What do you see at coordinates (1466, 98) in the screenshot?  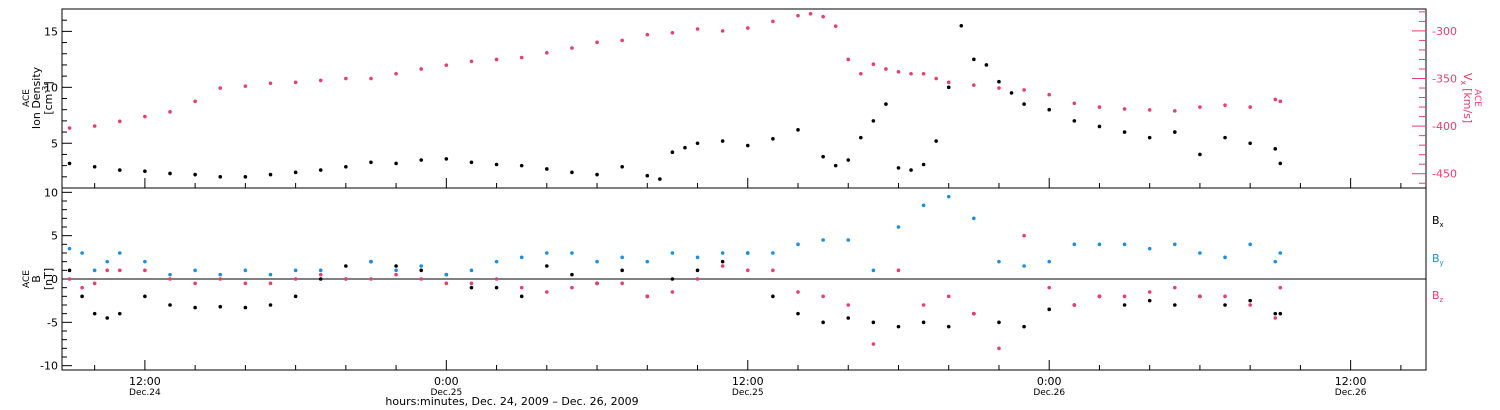 I see `svg-text: Vx[km/s]` at bounding box center [1466, 98].